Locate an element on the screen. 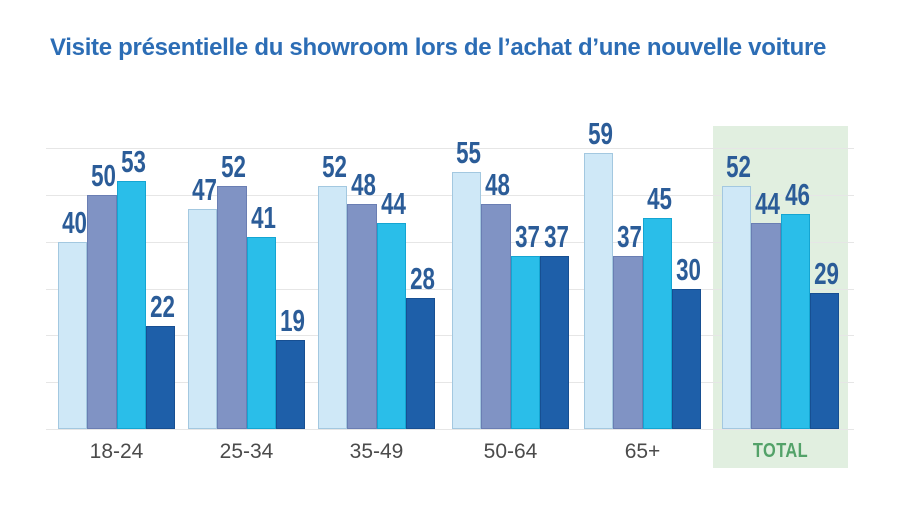 The width and height of the screenshot is (900, 507). bar-value-label: 40 is located at coordinates (74, 222).